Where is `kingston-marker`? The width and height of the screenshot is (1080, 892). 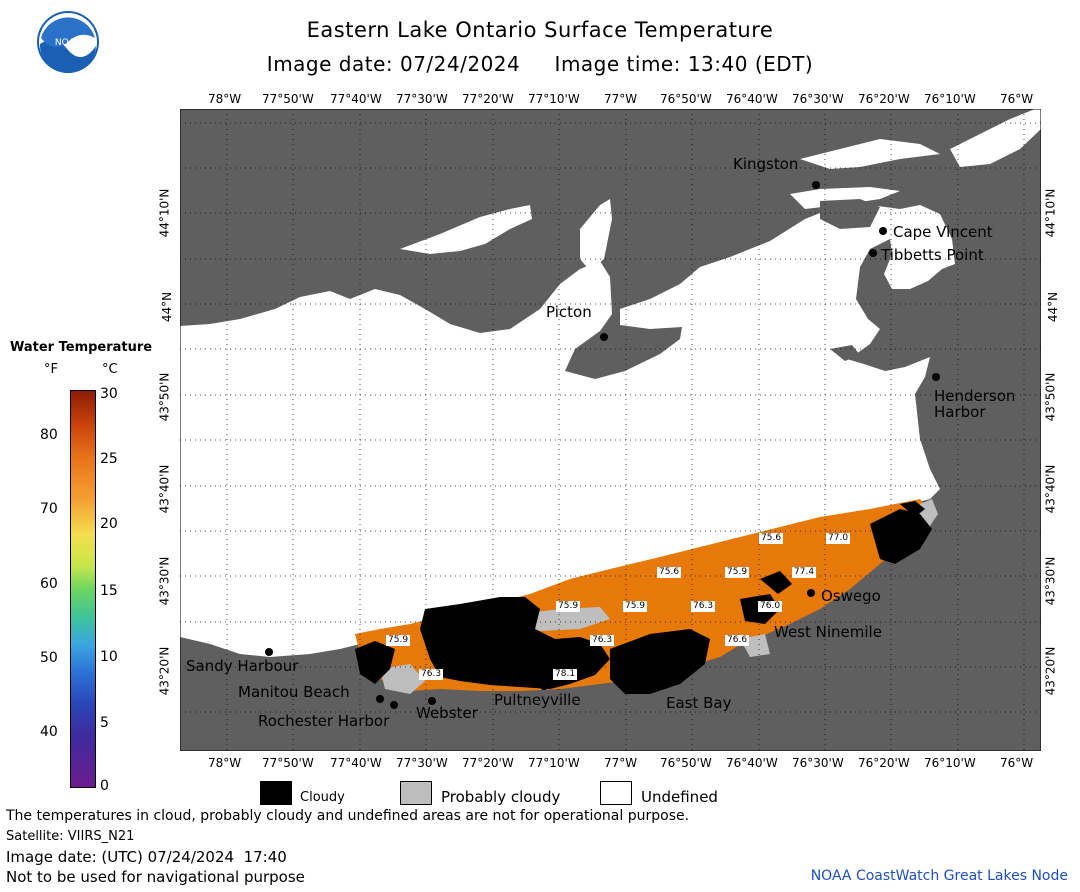 kingston-marker is located at coordinates (816, 185).